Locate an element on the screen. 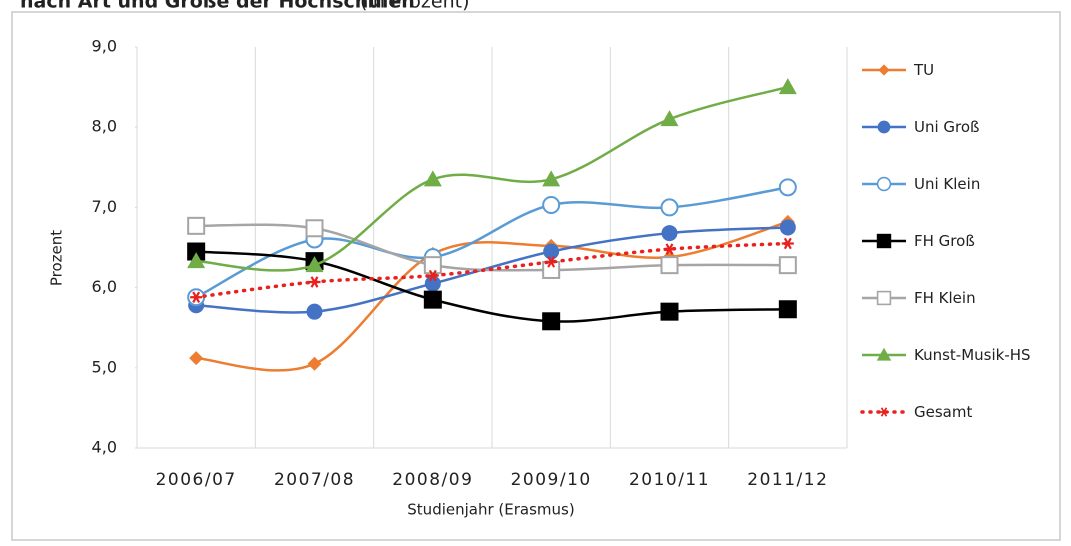 This screenshot has height=546, width=1071. x-tick-label: 2010/11 is located at coordinates (669, 480).